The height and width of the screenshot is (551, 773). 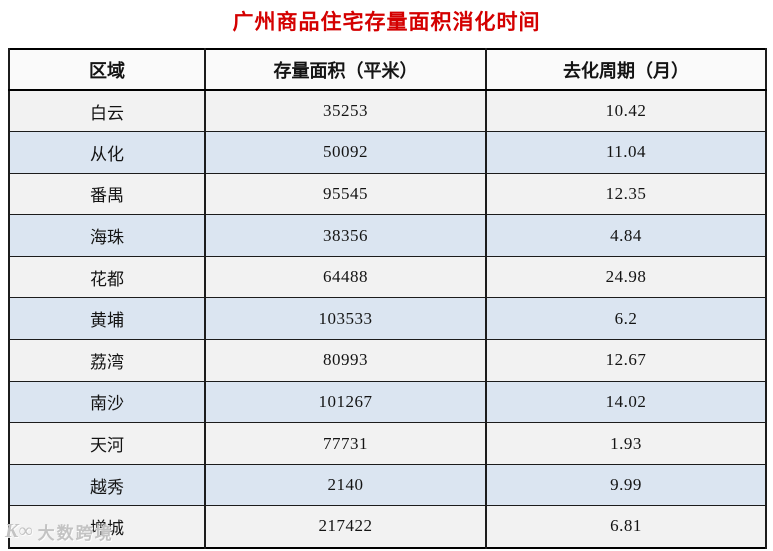 I want to click on area-cell: 35253, so click(x=345, y=111).